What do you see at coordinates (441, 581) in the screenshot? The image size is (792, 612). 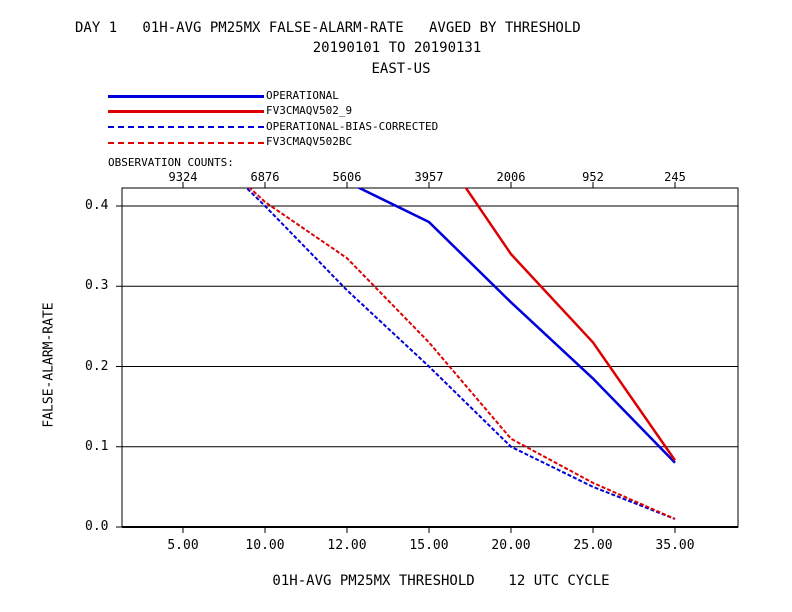 I see `x-axis-label: 01H-AVG PM25MX THRESHOLD 12 UTC CYCLE` at bounding box center [441, 581].